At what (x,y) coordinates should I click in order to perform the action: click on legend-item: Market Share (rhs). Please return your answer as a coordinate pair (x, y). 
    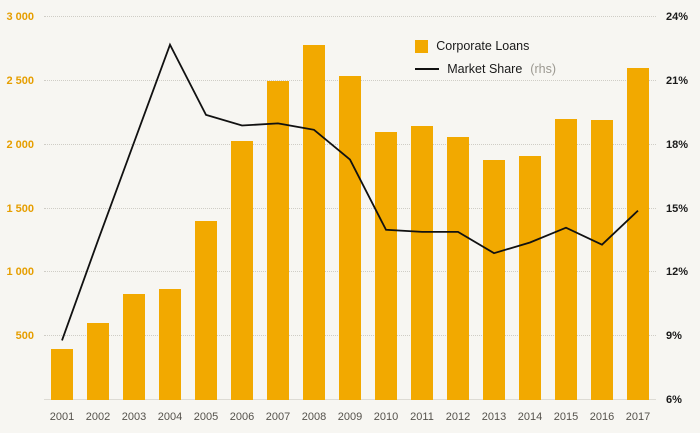
    Looking at the image, I should click on (485, 69).